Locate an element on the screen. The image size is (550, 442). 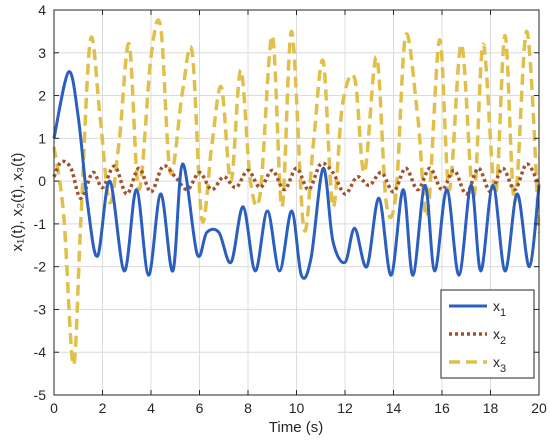
legend: x1 x2 x3 is located at coordinates (487, 334).